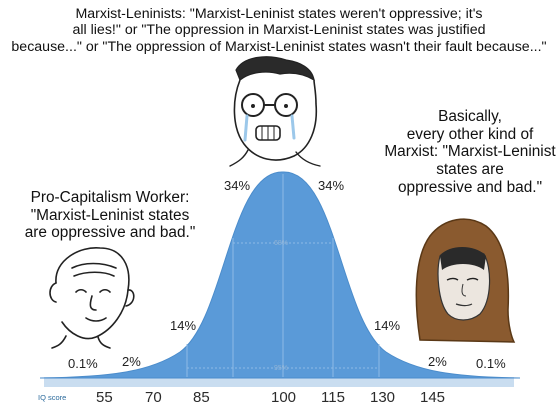 The image size is (558, 413). Describe the element at coordinates (153, 397) in the screenshot. I see `tick-70: 70` at that location.